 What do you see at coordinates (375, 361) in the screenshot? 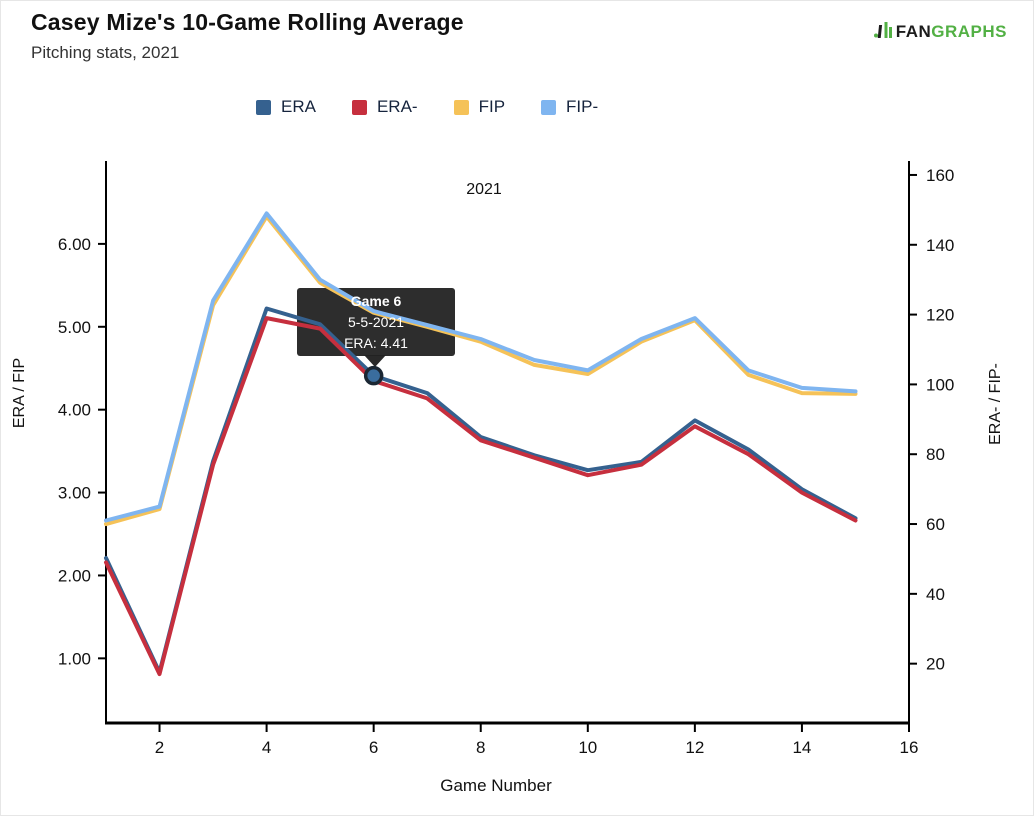
I see `tooltip-pointer` at bounding box center [375, 361].